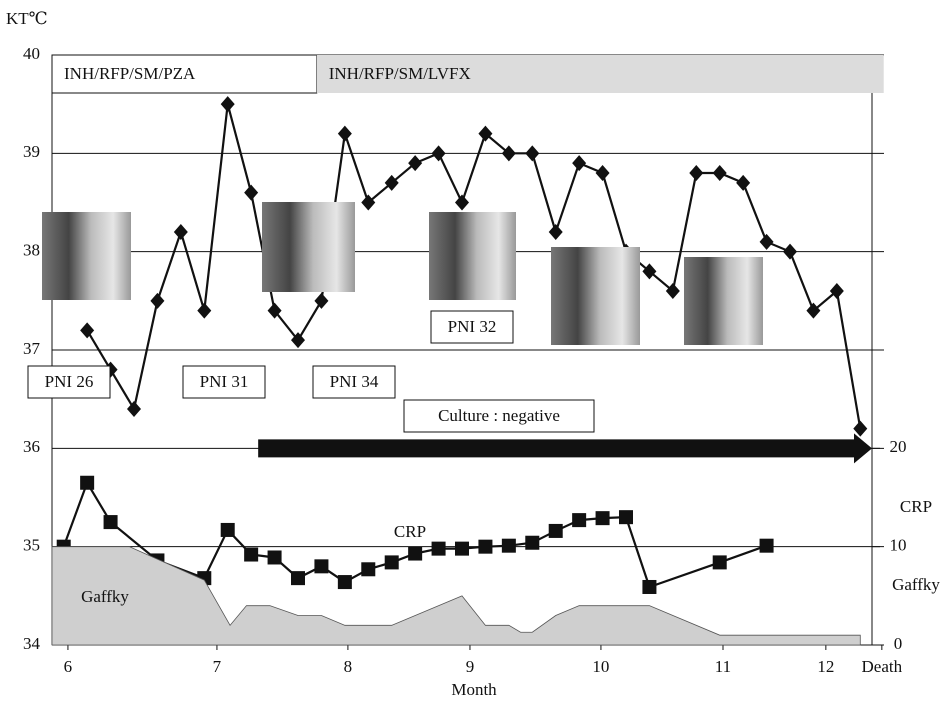  I want to click on x-tick-label: 6, so click(68, 666).